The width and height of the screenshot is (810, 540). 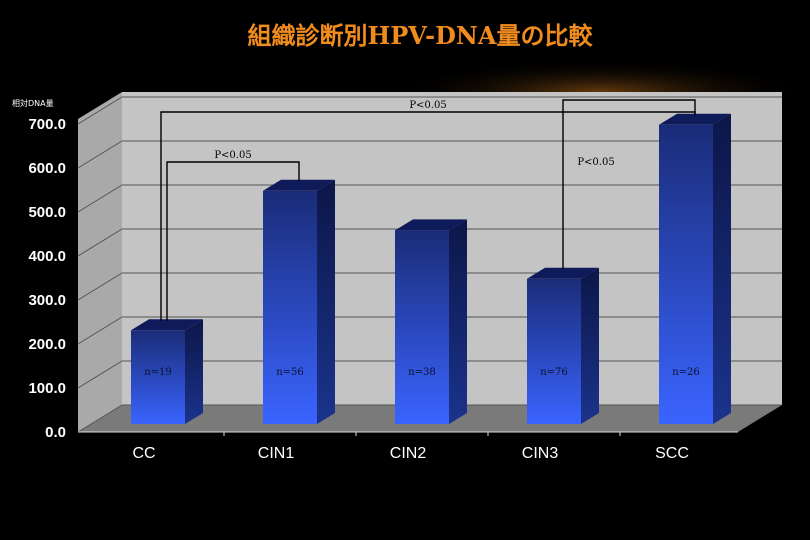 What do you see at coordinates (143, 453) in the screenshot?
I see `x-tick-label: CC` at bounding box center [143, 453].